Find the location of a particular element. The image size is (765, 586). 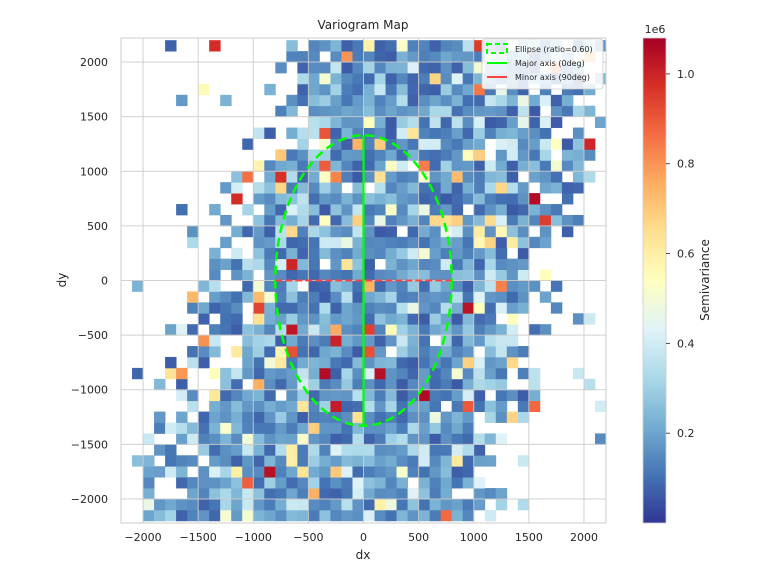

x-tick-label: 1500 is located at coordinates (529, 537).